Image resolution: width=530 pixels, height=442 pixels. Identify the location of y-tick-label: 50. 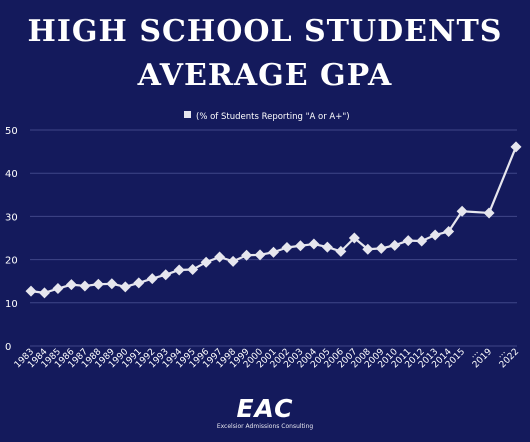
(11, 131).